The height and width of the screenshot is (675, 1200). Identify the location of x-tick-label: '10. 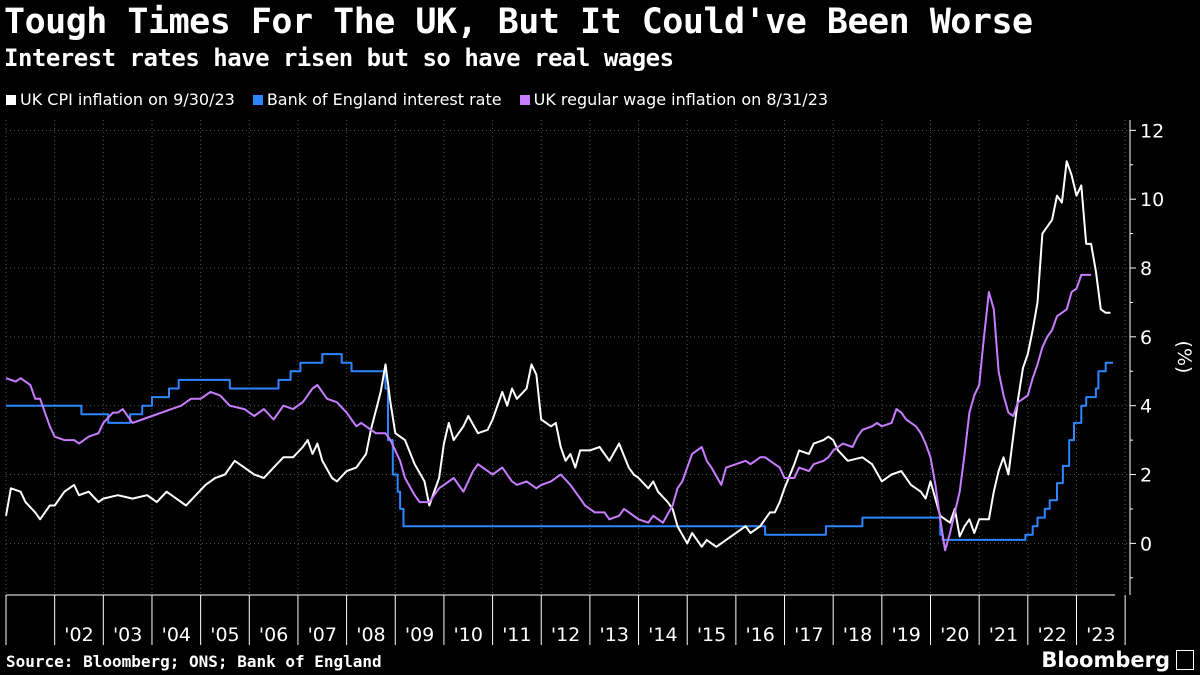
(468, 635).